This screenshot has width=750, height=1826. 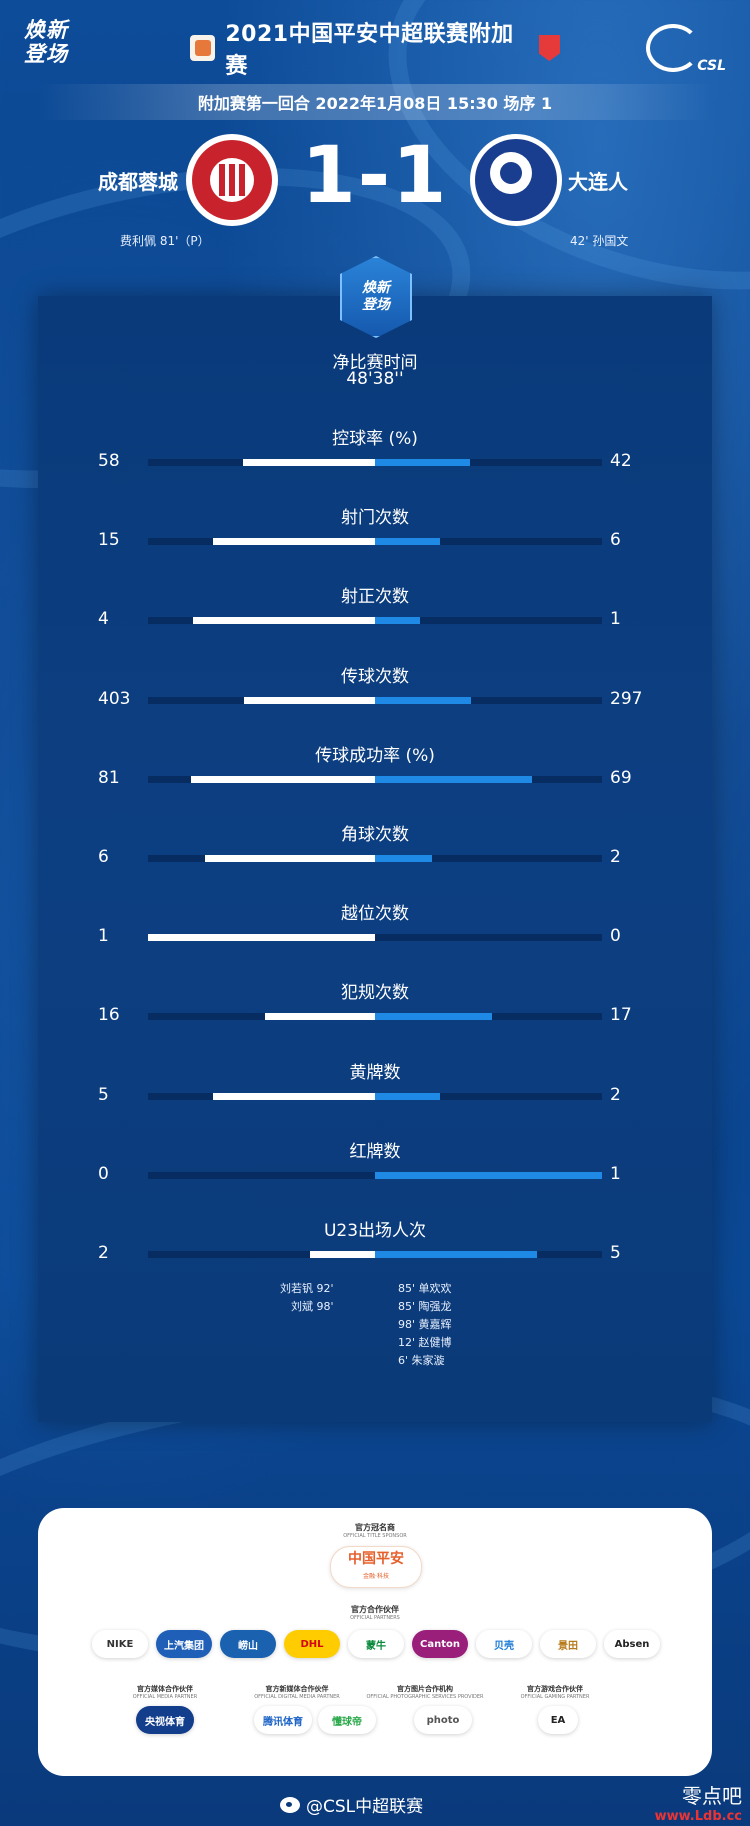 I want to click on stat-row: 越位次数 1 0, so click(x=375, y=934).